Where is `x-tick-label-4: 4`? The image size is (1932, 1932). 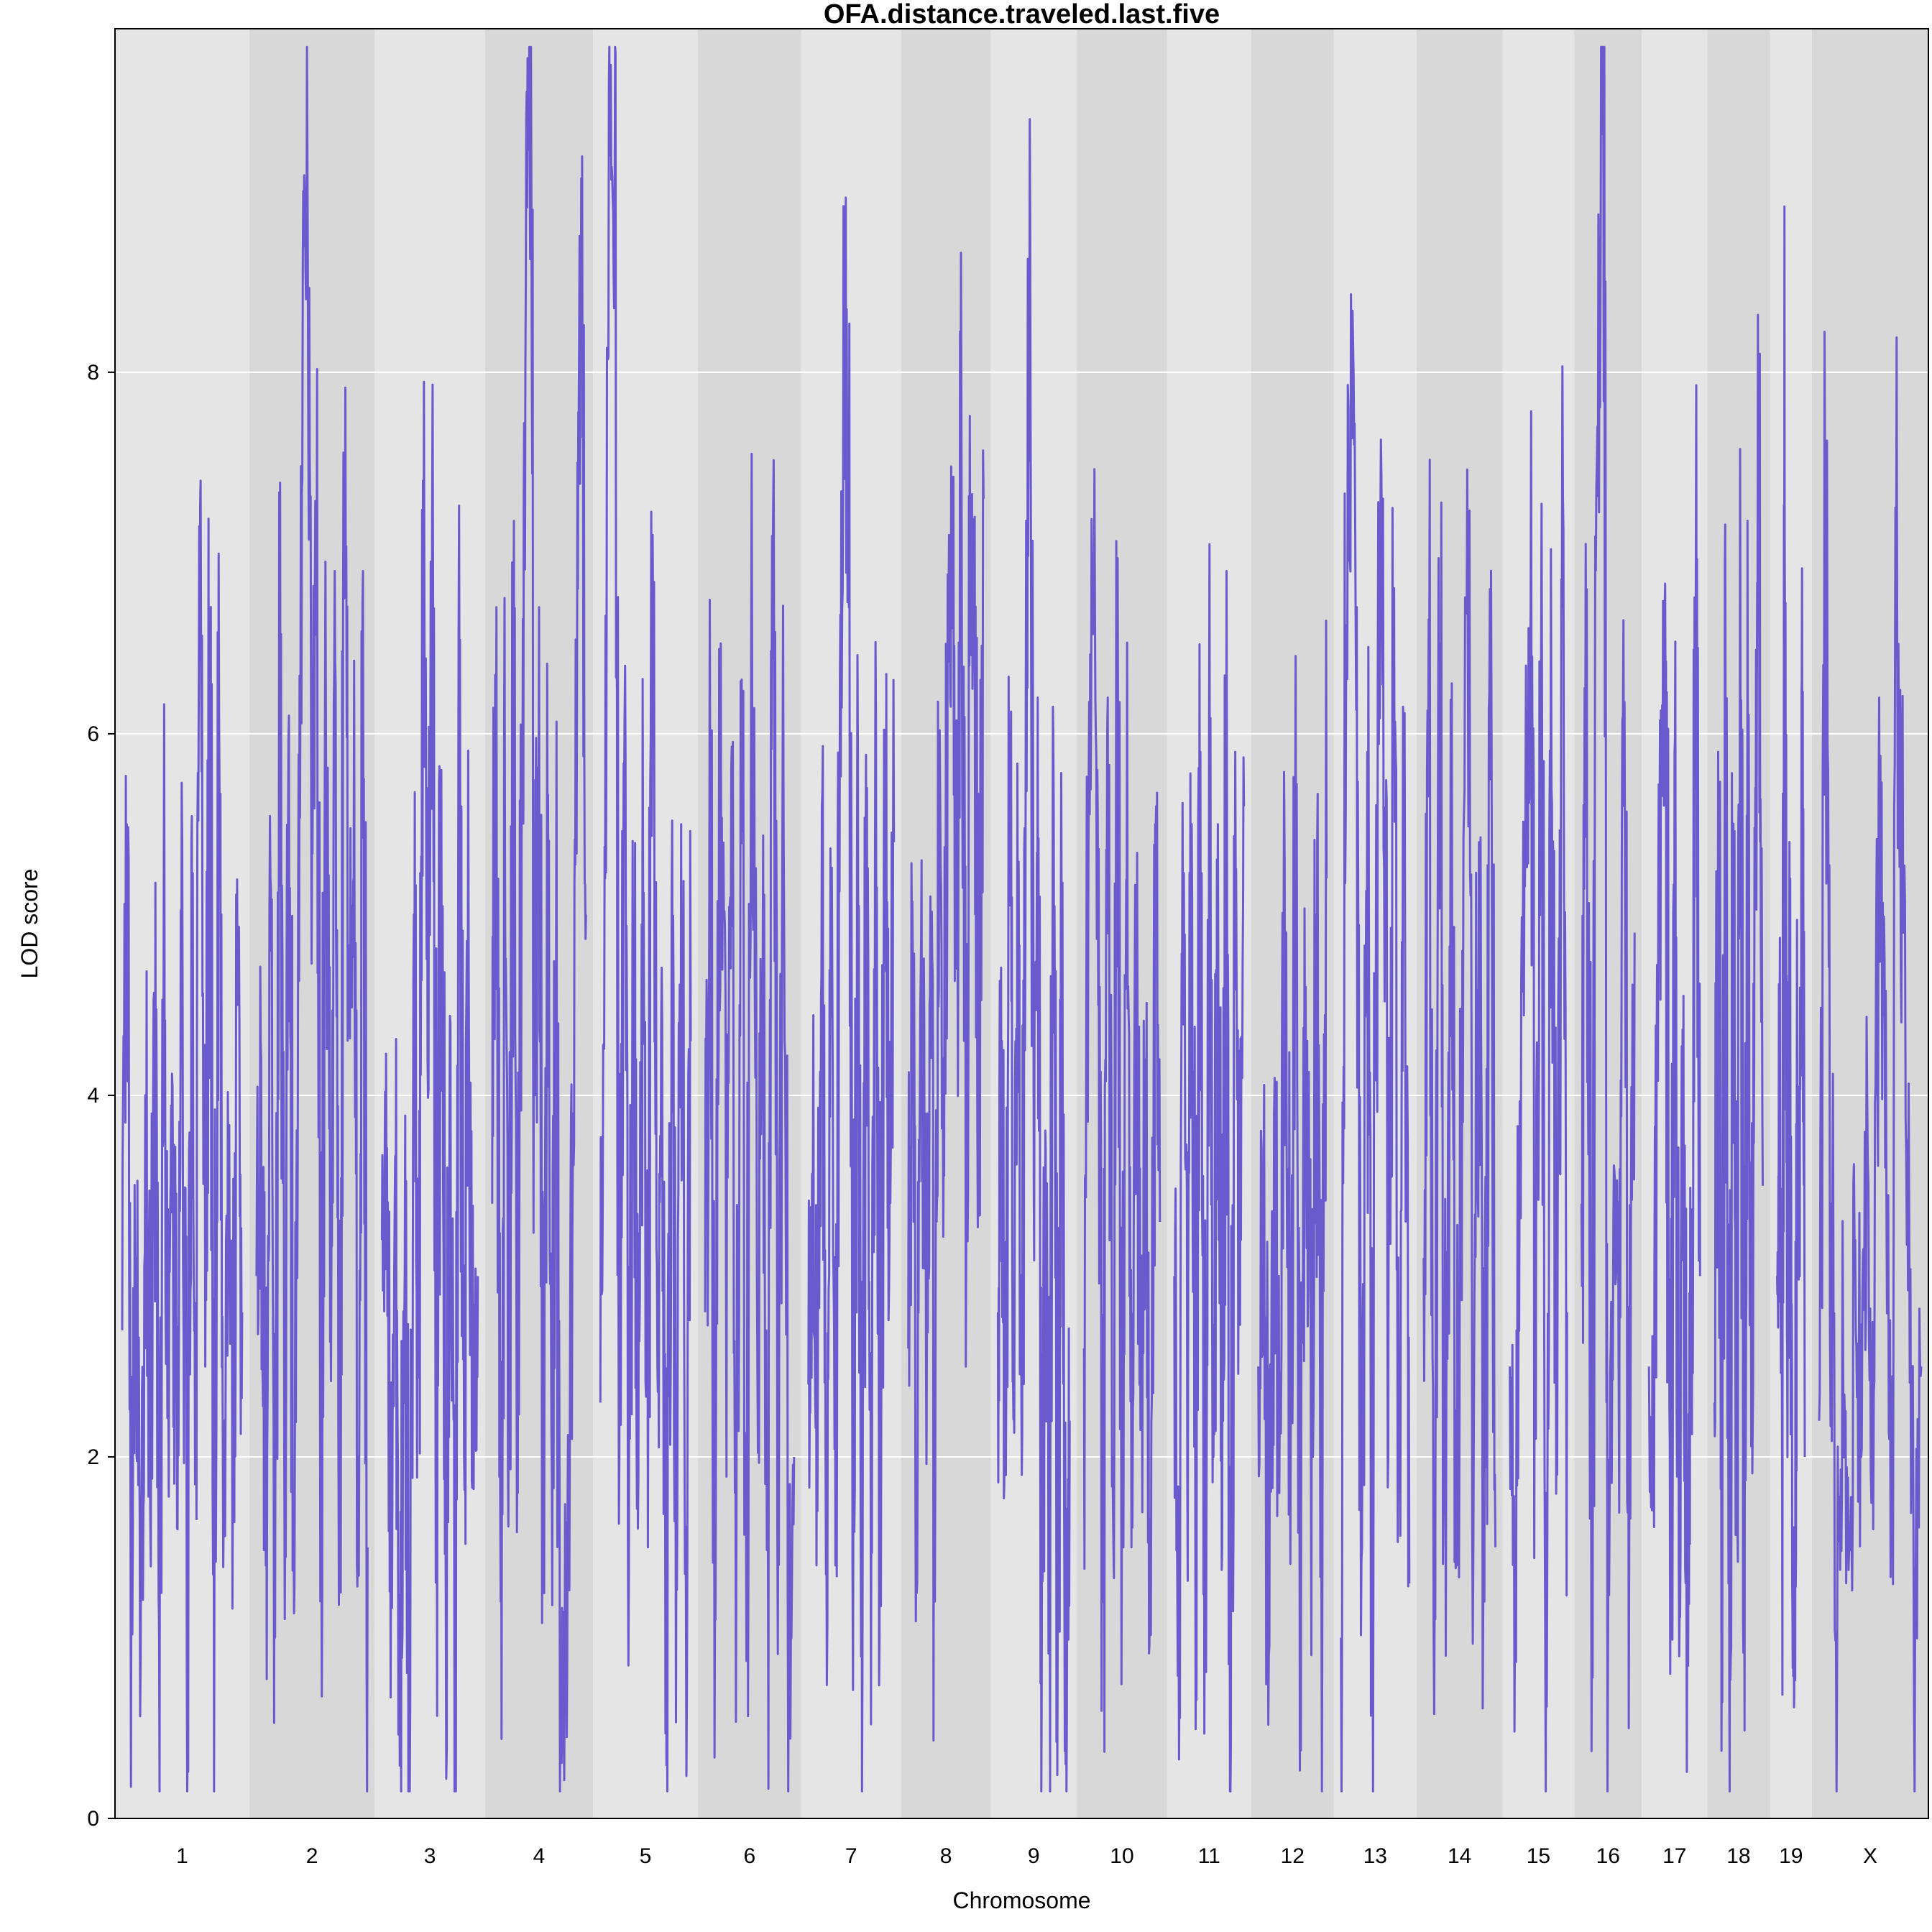 x-tick-label-4: 4 is located at coordinates (539, 1856).